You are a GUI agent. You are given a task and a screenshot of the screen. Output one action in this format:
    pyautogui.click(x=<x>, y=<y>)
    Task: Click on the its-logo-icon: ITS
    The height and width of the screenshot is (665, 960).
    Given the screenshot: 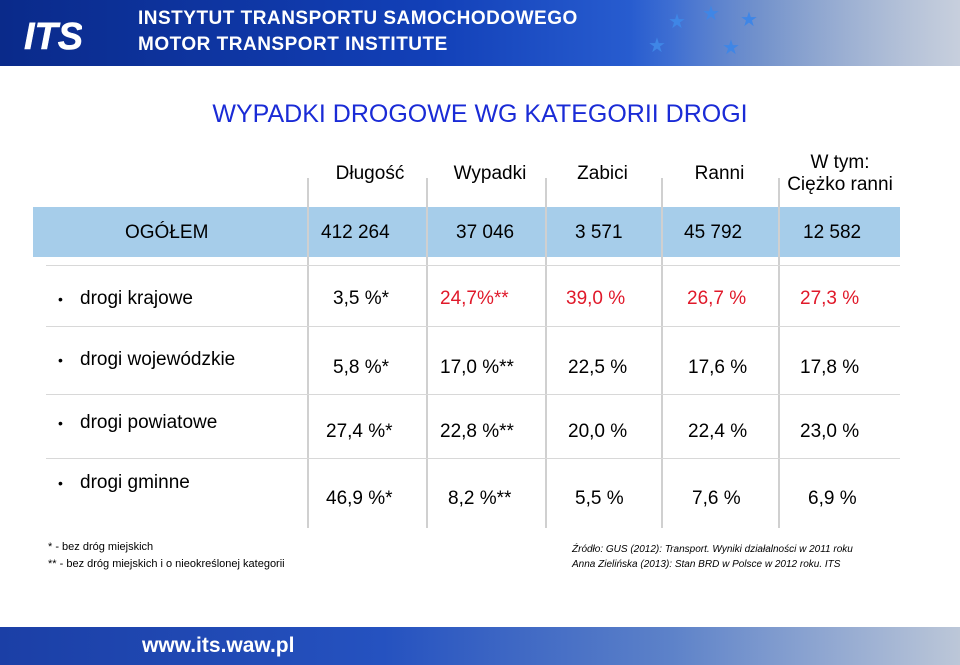 What is the action you would take?
    pyautogui.click(x=53, y=36)
    